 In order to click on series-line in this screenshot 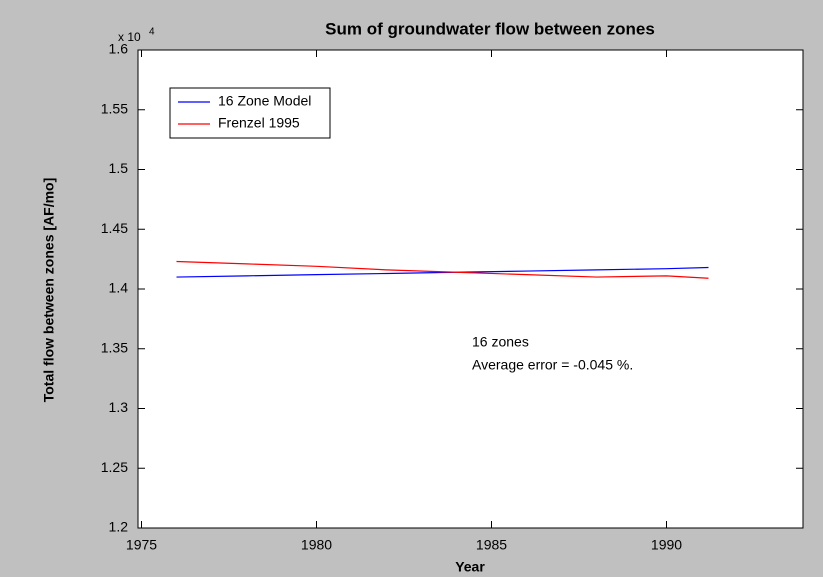, I will do `click(442, 269)`.